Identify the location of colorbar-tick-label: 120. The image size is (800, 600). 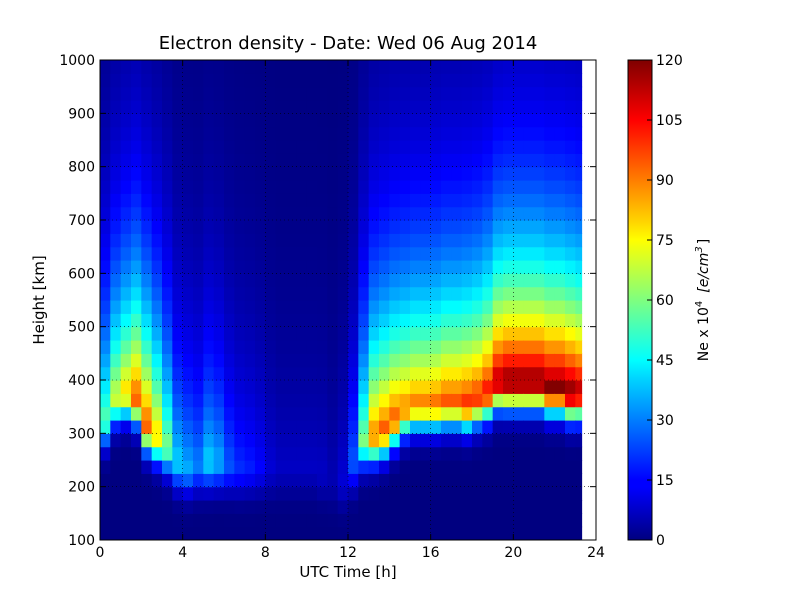
(669, 61).